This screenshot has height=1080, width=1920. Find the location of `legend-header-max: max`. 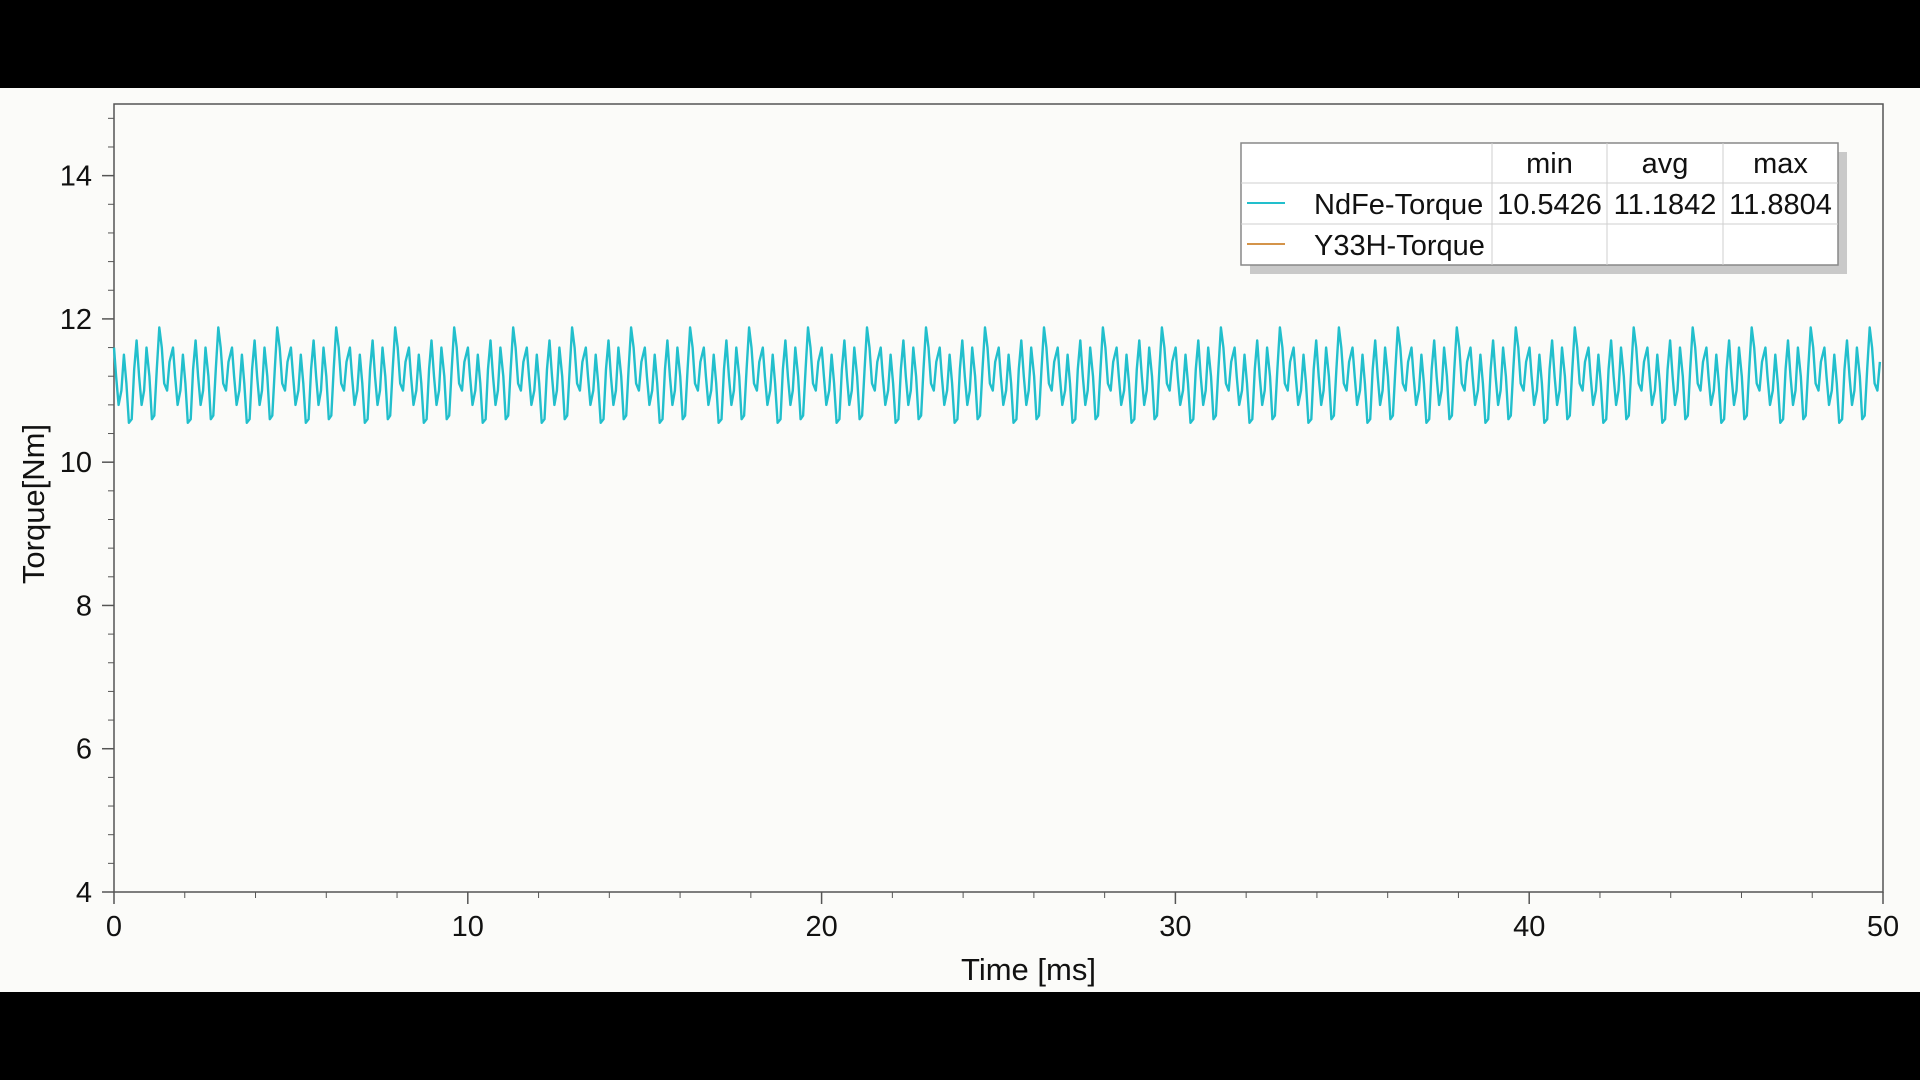

legend-header-max: max is located at coordinates (1780, 164).